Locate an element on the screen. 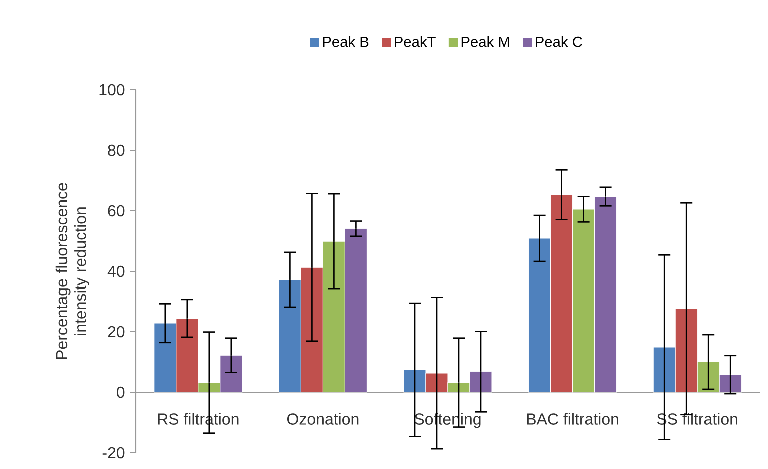 The image size is (768, 469). legend-label: Peak M is located at coordinates (486, 42).